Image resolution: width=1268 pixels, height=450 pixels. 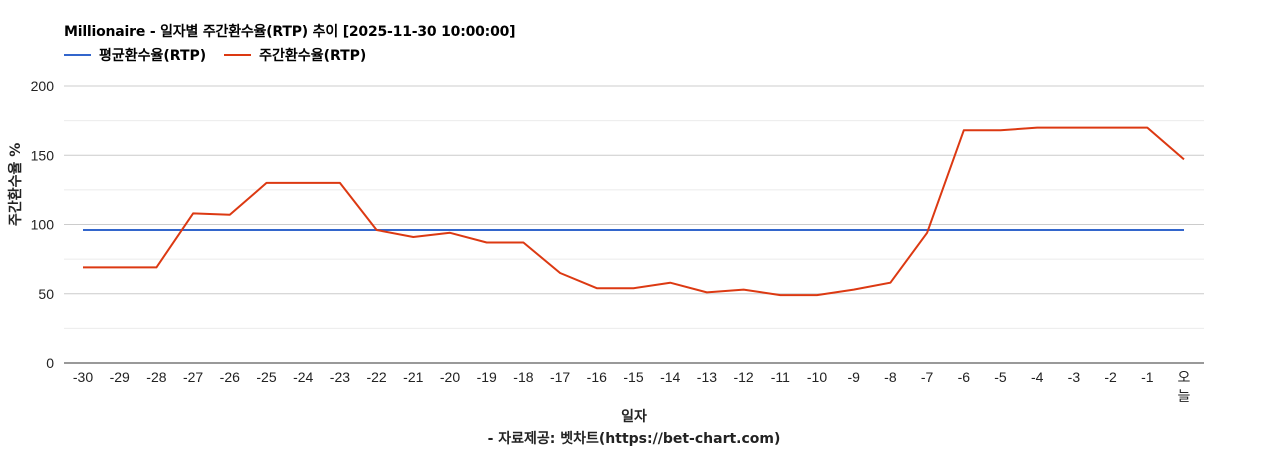 I want to click on x-tick-label: -27, so click(x=193, y=377).